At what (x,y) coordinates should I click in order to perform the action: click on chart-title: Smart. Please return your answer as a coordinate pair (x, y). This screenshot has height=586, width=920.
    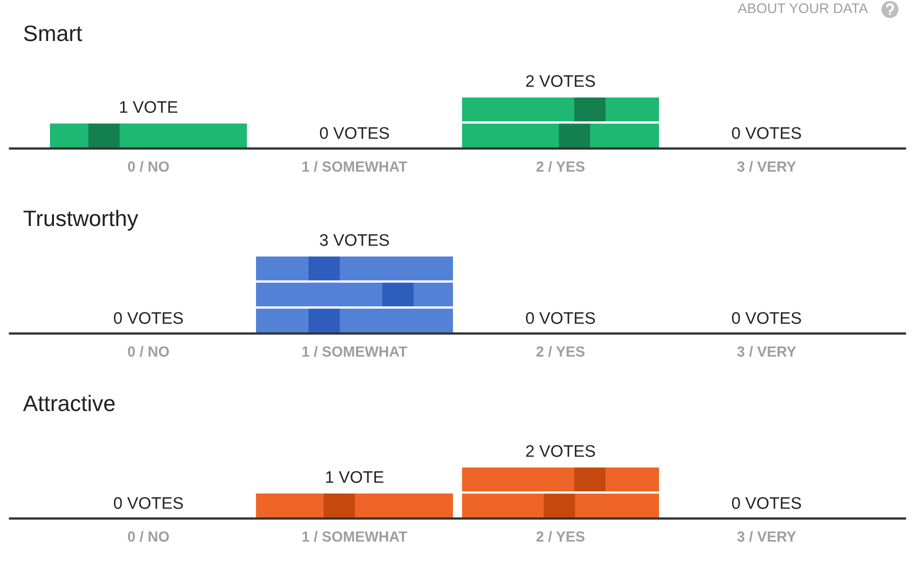
    Looking at the image, I should click on (53, 33).